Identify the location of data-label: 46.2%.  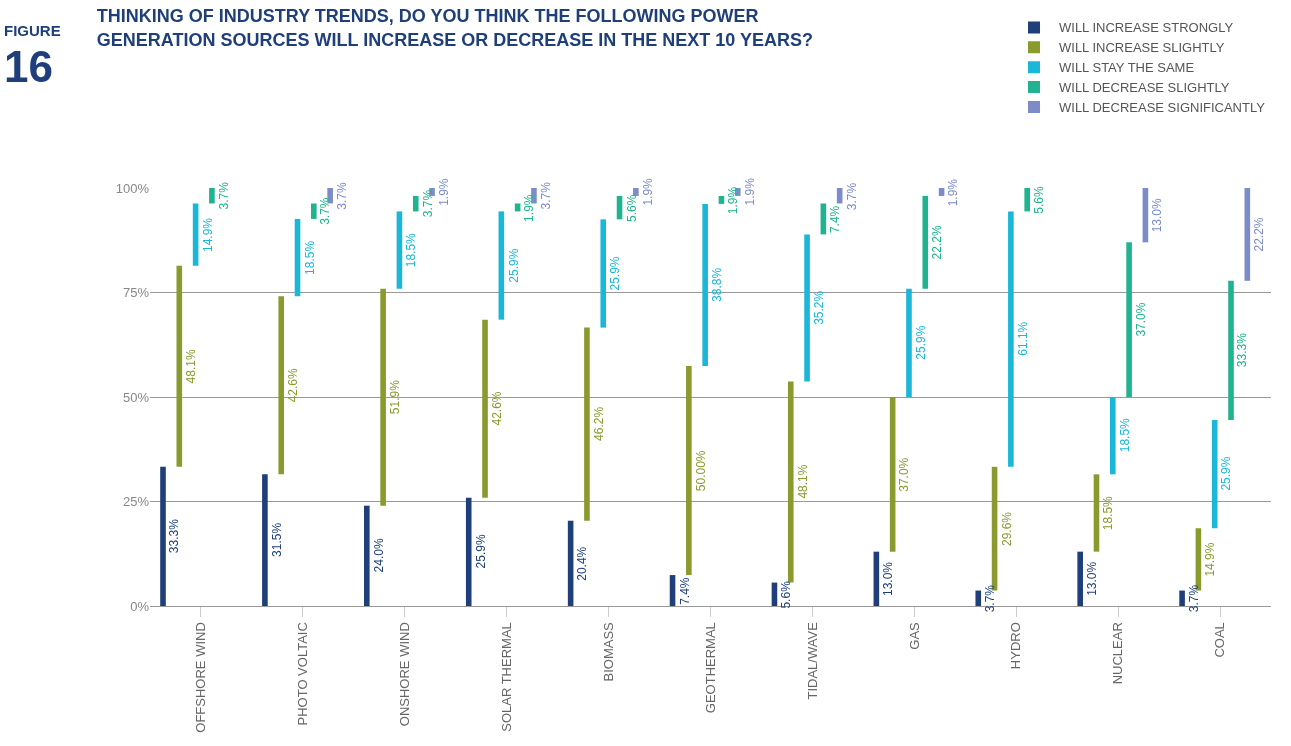
(598, 423).